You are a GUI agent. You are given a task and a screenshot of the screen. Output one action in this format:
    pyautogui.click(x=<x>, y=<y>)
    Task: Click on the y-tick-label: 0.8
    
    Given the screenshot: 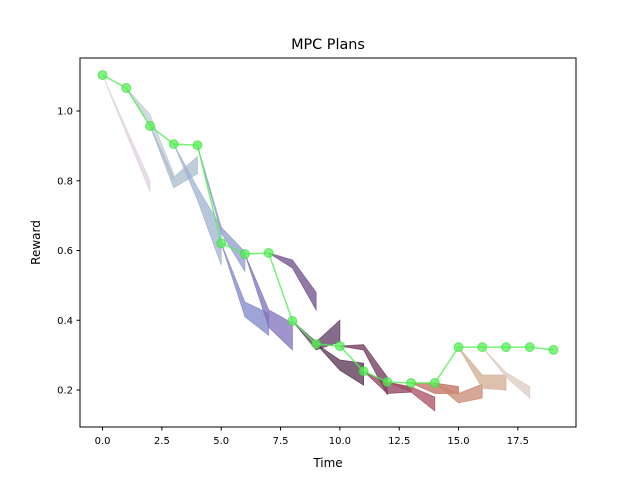 What is the action you would take?
    pyautogui.click(x=65, y=181)
    